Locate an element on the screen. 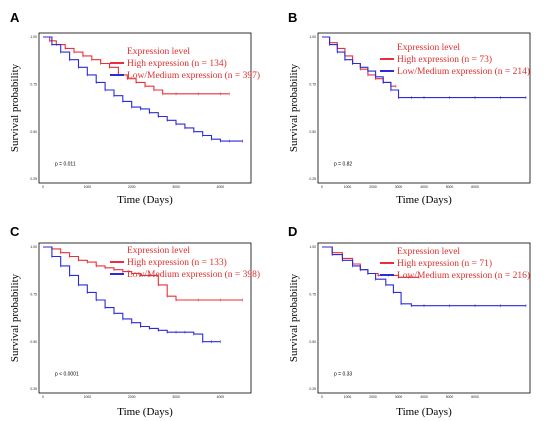 The height and width of the screenshot is (421, 550). p-value: p < 0.0001 is located at coordinates (67, 375).